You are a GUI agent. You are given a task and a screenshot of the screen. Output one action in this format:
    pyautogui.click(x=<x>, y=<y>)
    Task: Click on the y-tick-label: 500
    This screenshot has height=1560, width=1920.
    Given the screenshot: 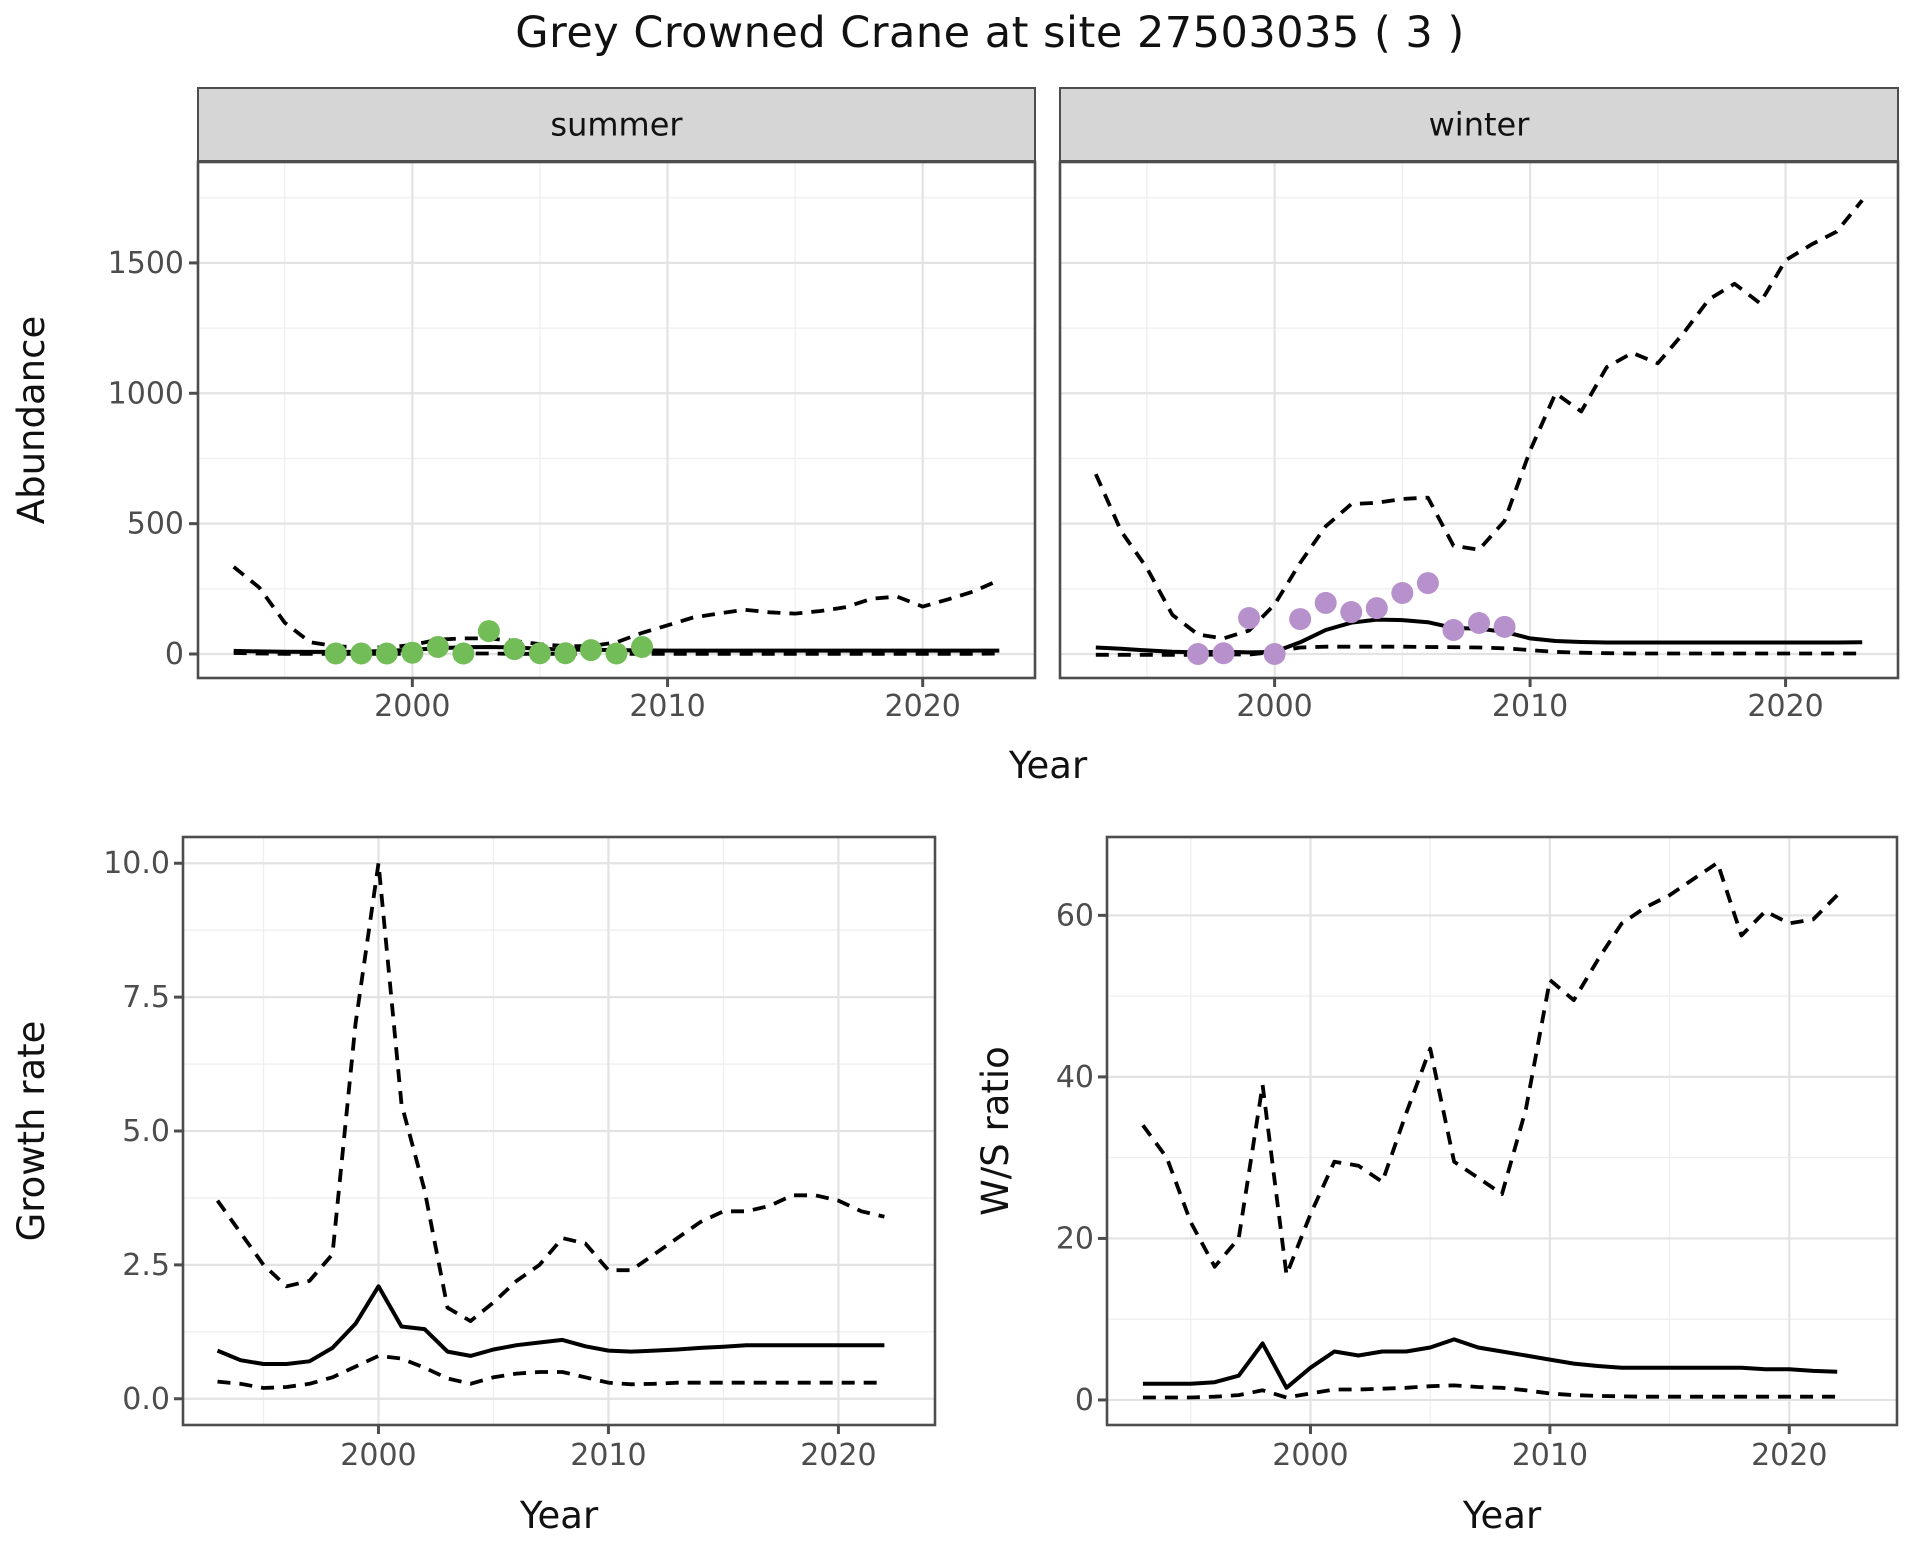 What is the action you would take?
    pyautogui.click(x=155, y=524)
    